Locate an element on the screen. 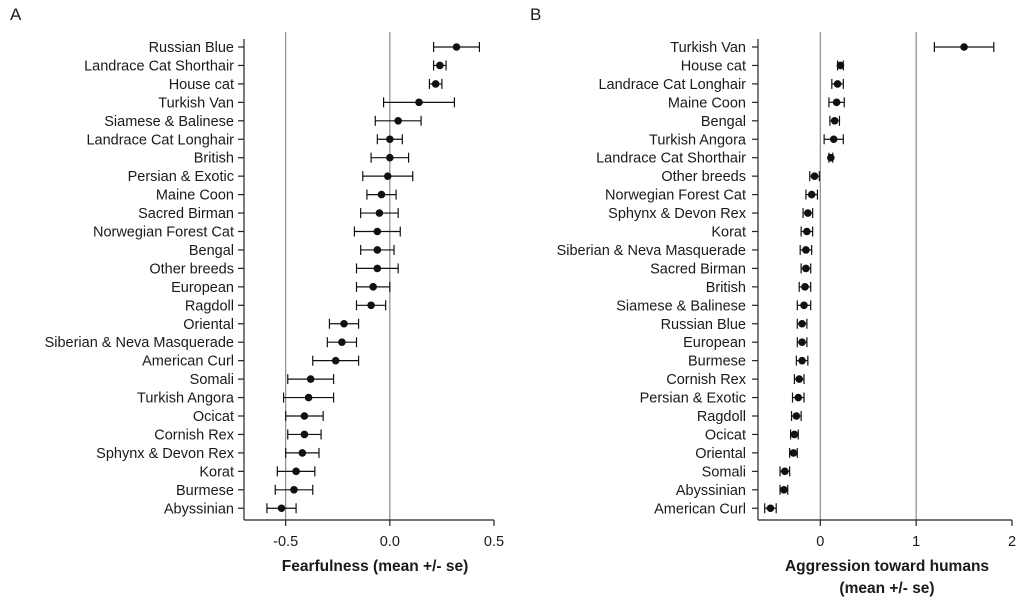 Image resolution: width=1024 pixels, height=606 pixels. x-tick-label: 0 is located at coordinates (820, 542).